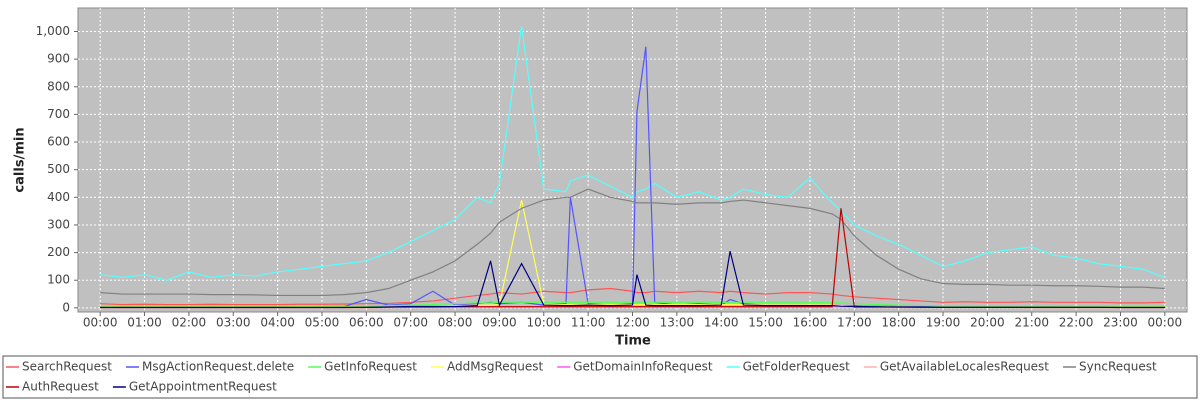 The height and width of the screenshot is (400, 1200). I want to click on legend-item: GetDomainInfoRequest, so click(635, 367).